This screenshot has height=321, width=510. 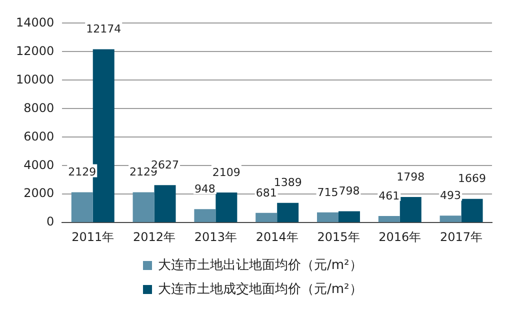 I want to click on x-tick-label: 2014年, so click(x=277, y=237).